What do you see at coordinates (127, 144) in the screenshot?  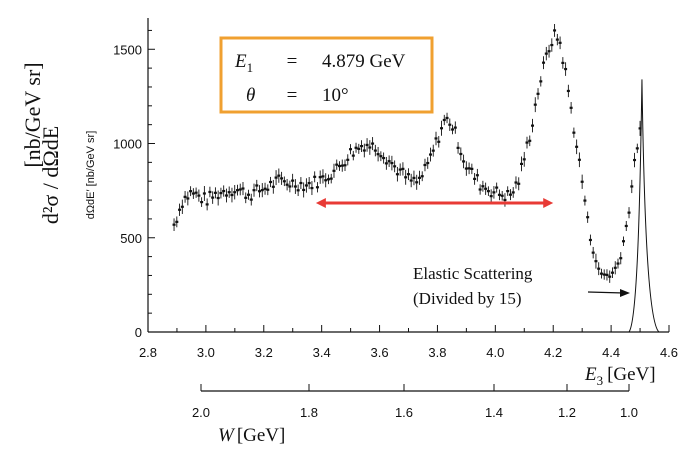 I see `y-tick-label: 1000` at bounding box center [127, 144].